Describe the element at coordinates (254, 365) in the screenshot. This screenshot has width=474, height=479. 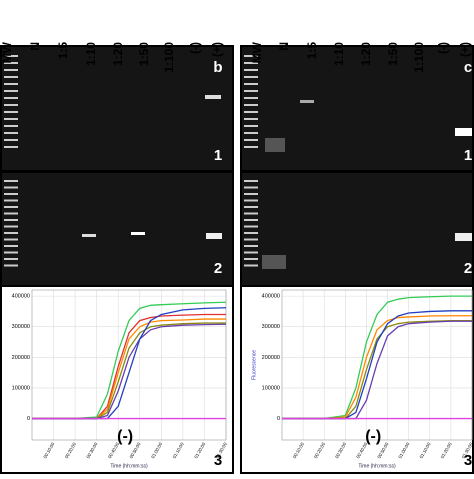
I see `y-axis-label: Fluorescence` at that location.